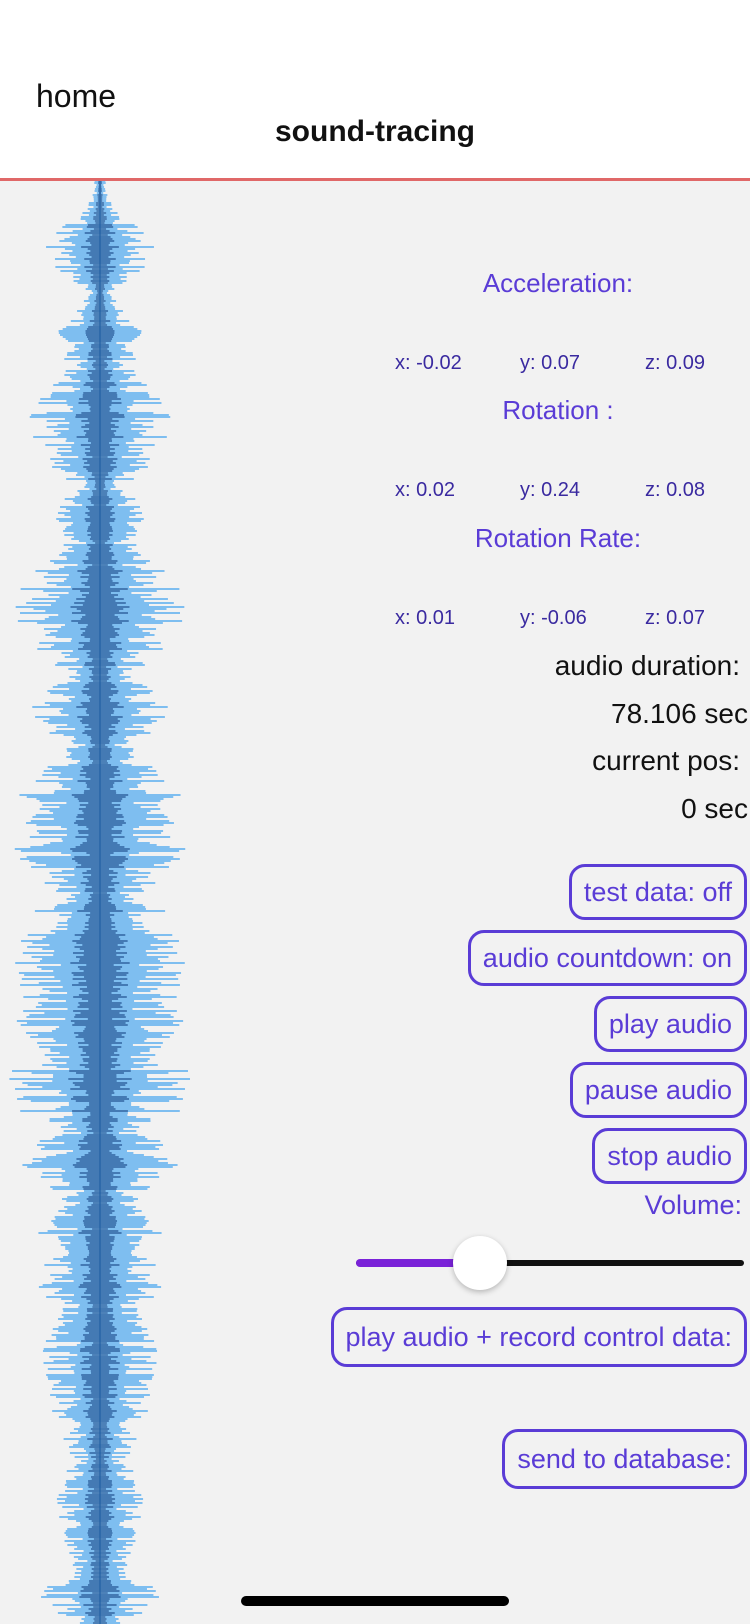  Describe the element at coordinates (550, 1263) in the screenshot. I see `volume-slider-track` at that location.